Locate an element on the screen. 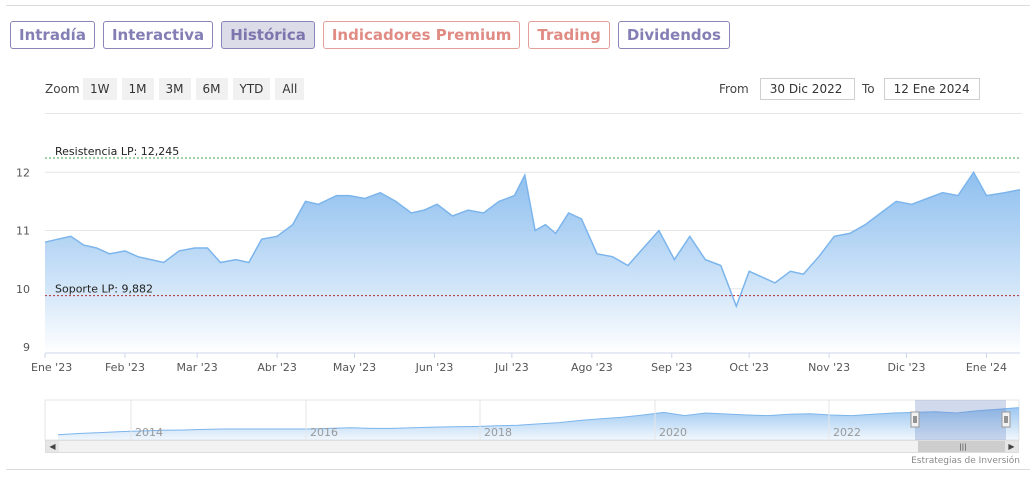 The height and width of the screenshot is (478, 1036). annotation-label: Soporte LP: 9,882 is located at coordinates (104, 289).